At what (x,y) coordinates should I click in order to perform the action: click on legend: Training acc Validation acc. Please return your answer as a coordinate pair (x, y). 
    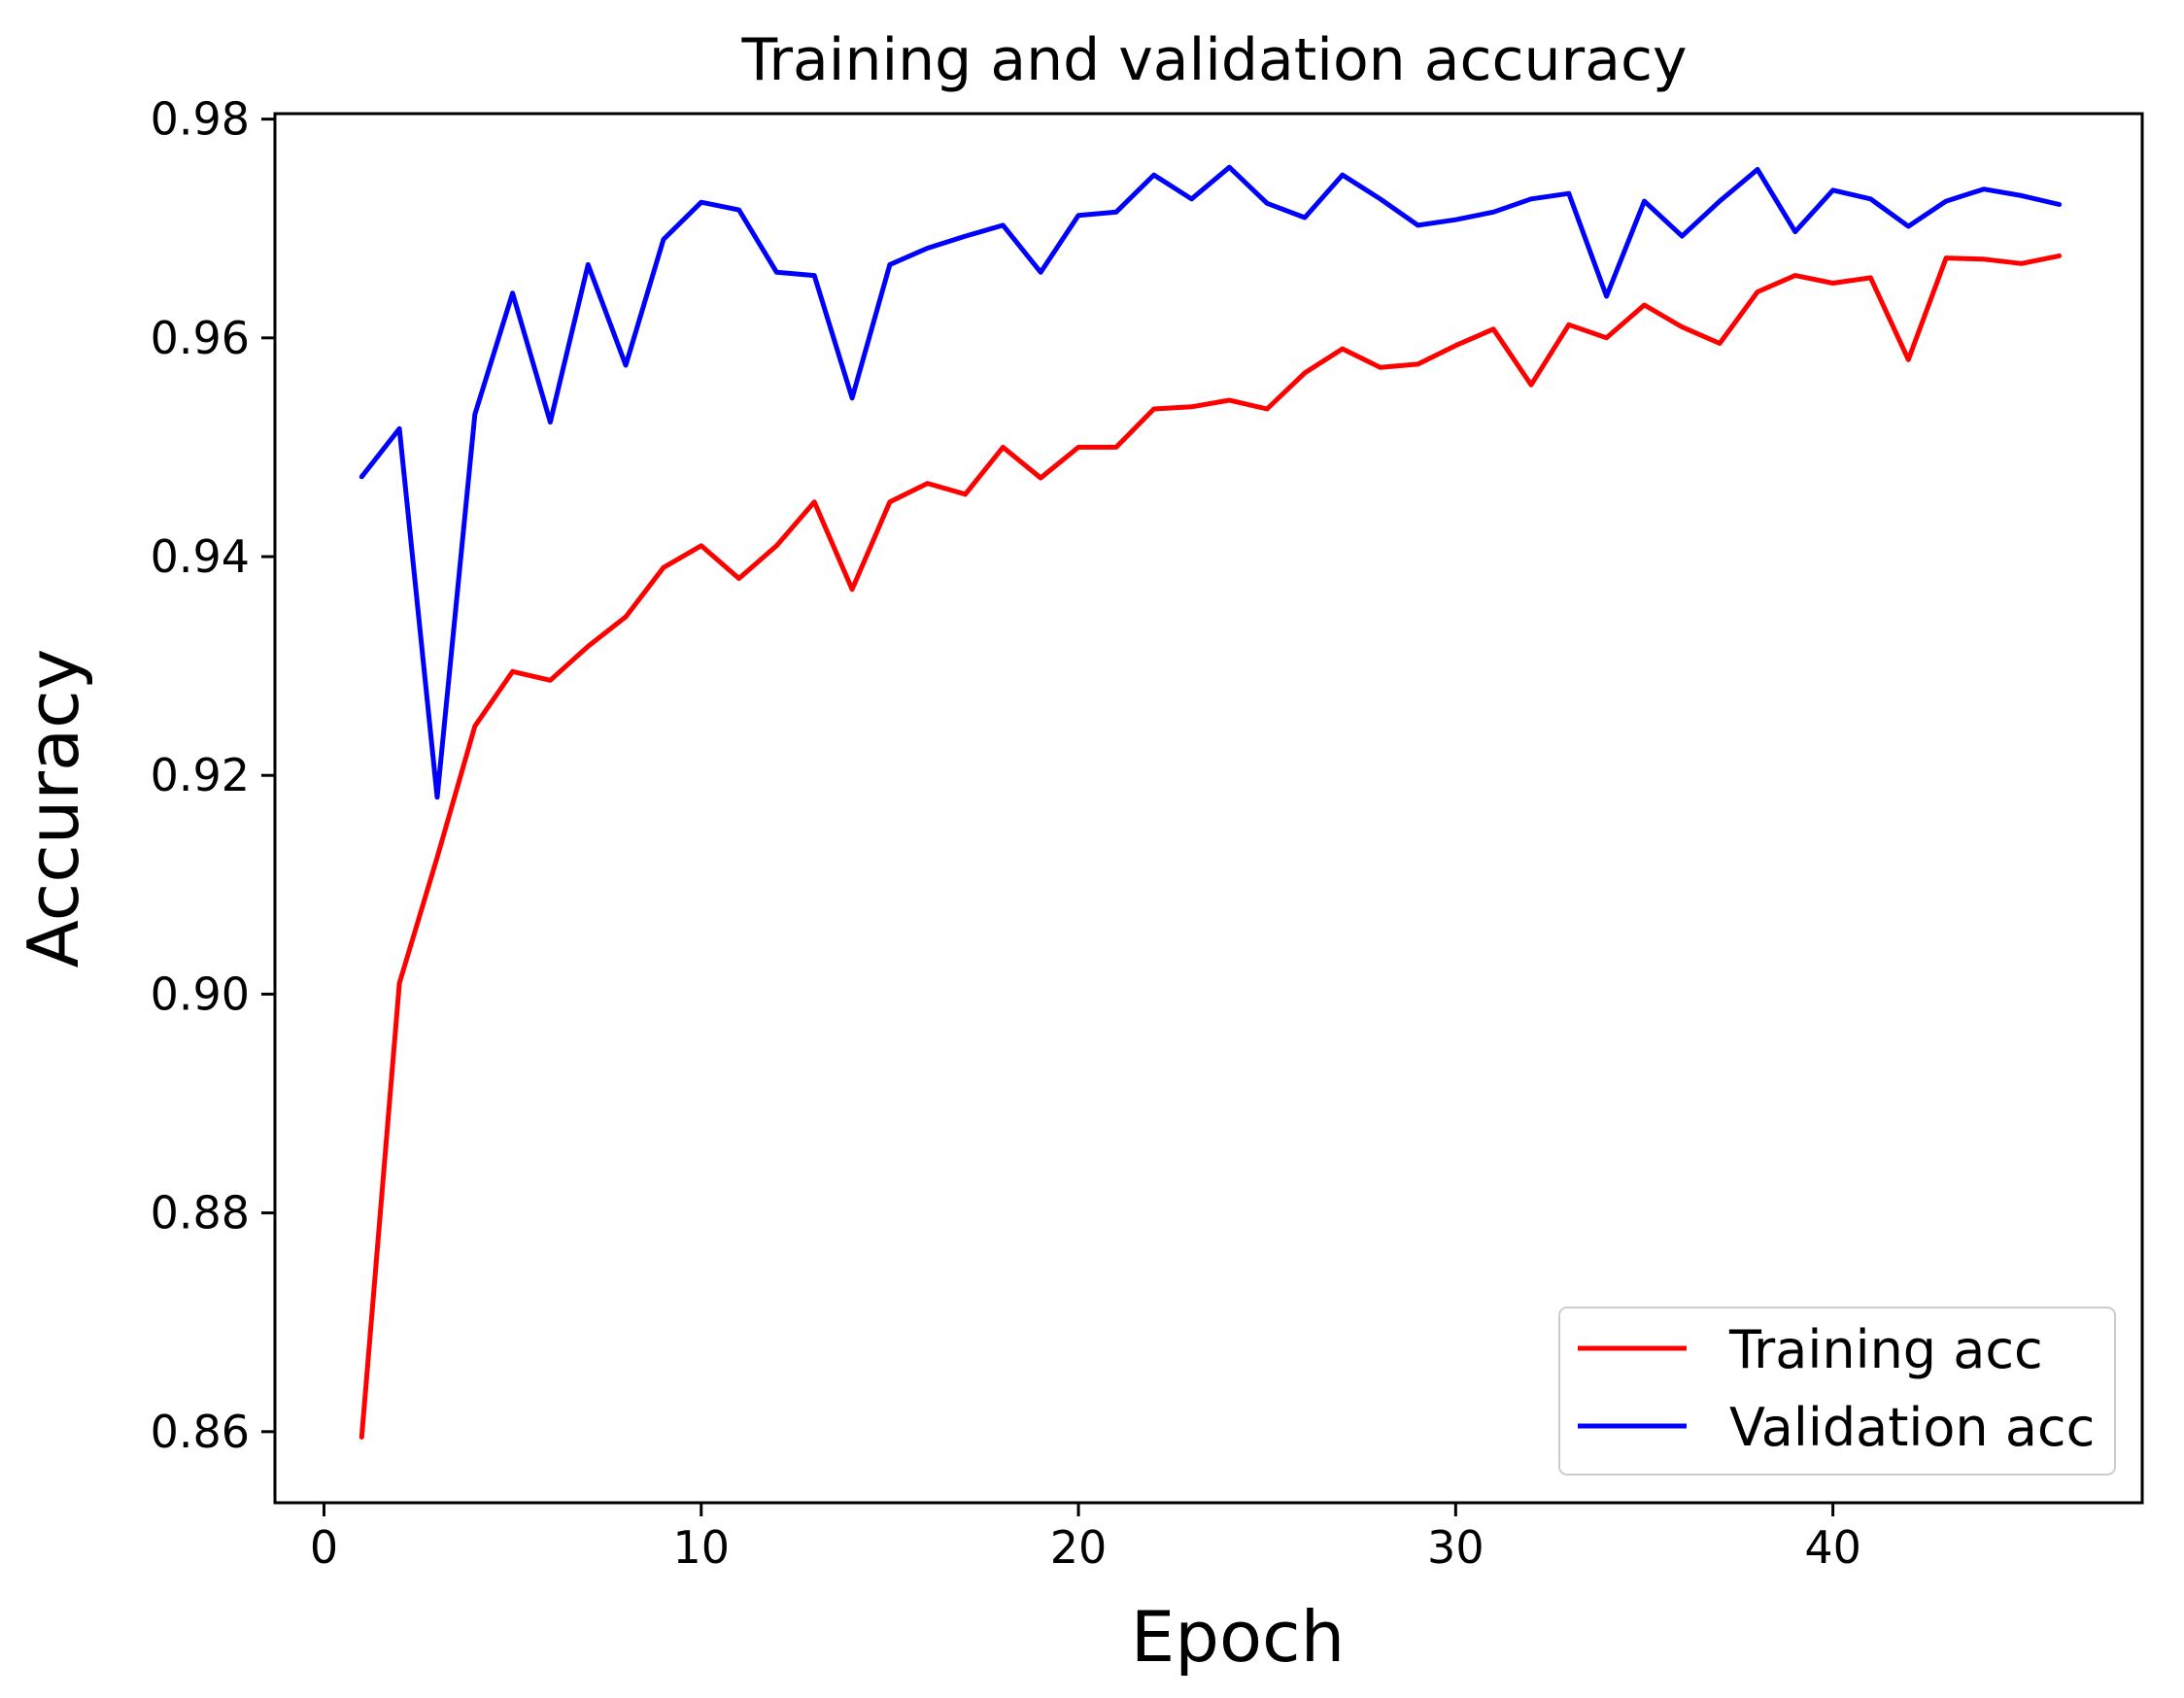
    Looking at the image, I should click on (1837, 1391).